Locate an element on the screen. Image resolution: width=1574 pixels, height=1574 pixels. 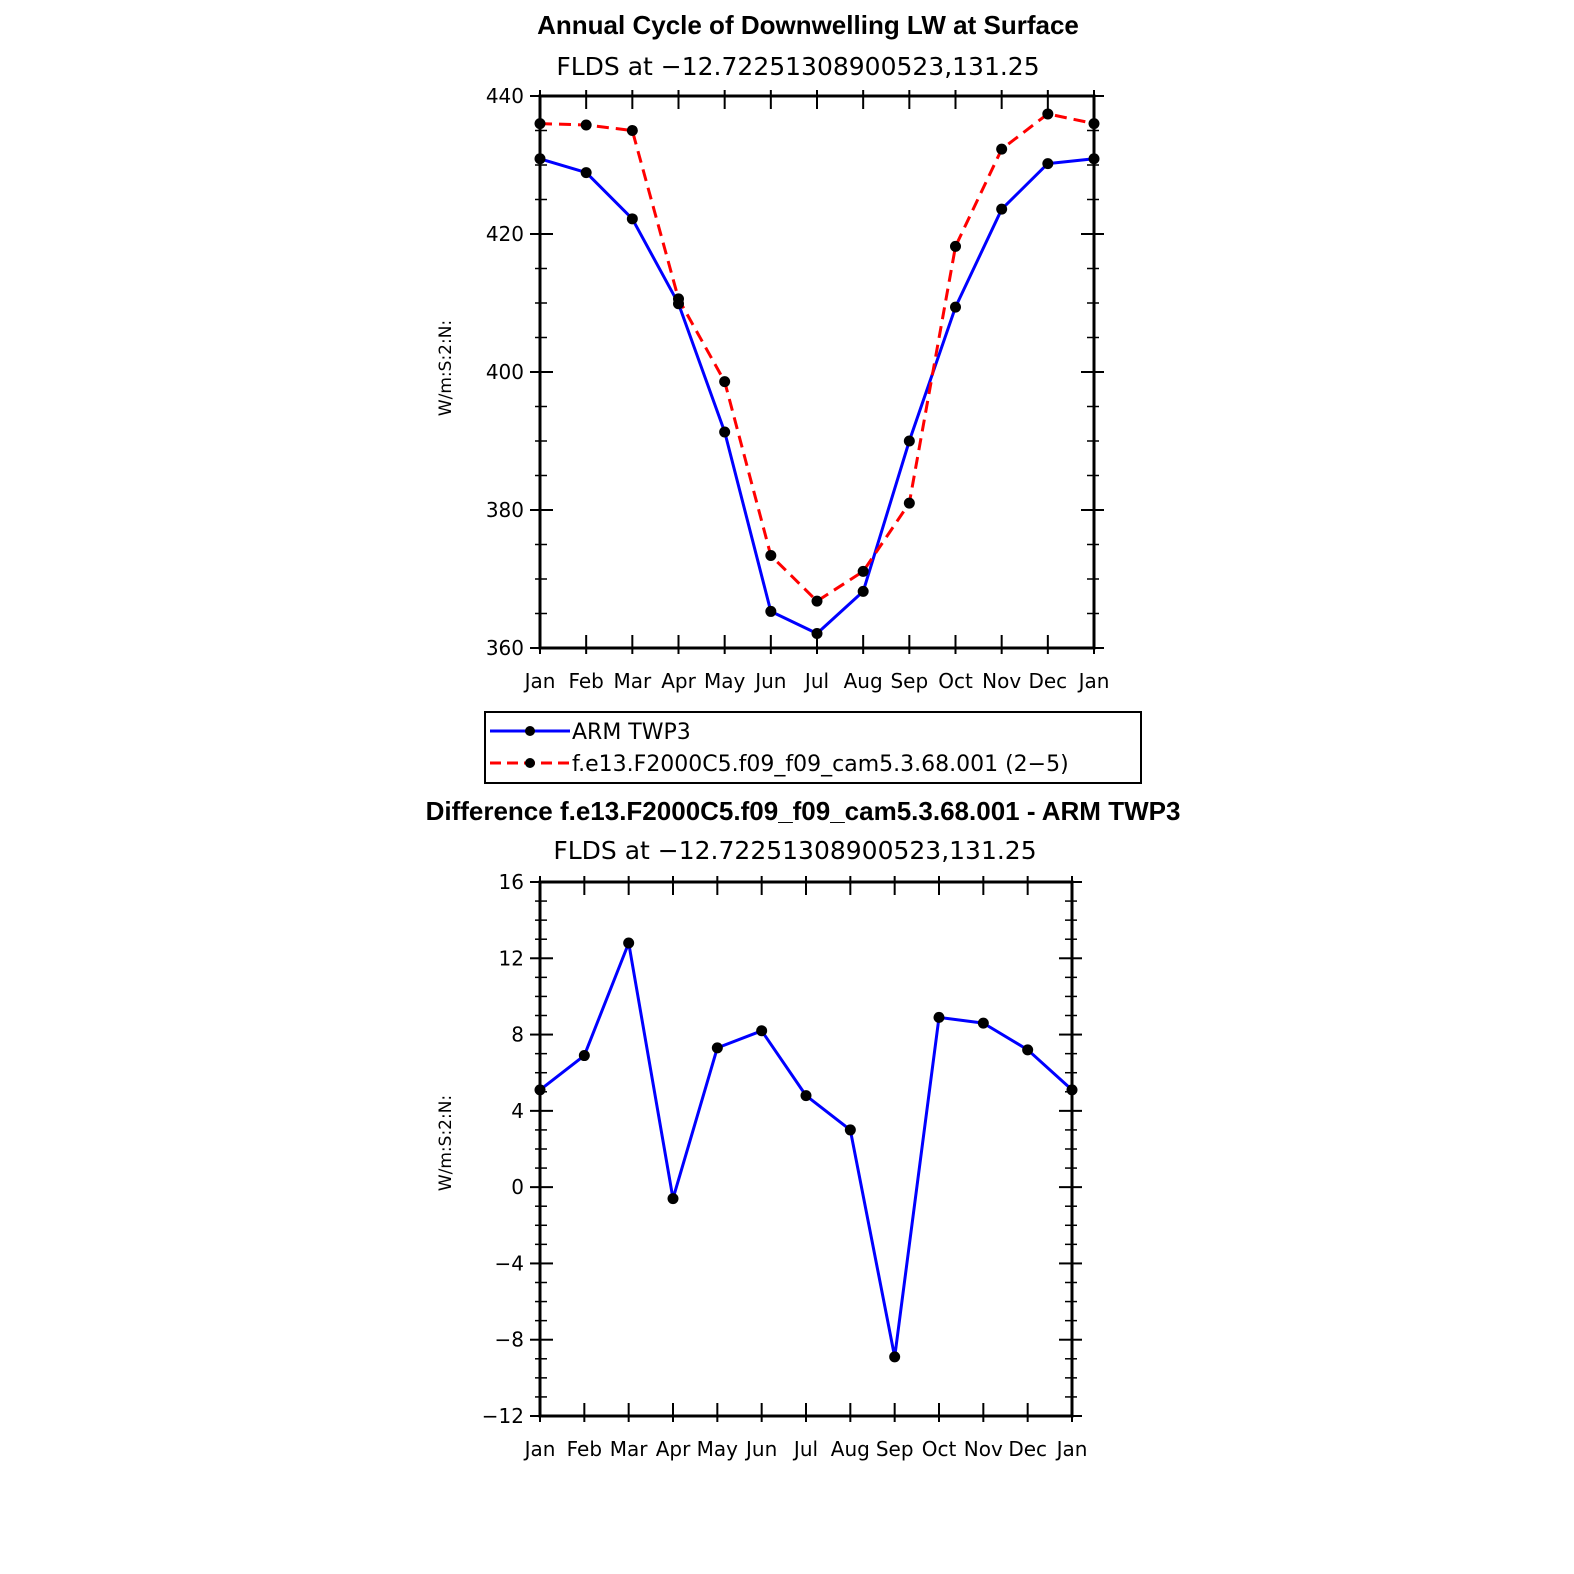
chart1-y-axis-label: W/m:S:2:N: is located at coordinates (446, 368).